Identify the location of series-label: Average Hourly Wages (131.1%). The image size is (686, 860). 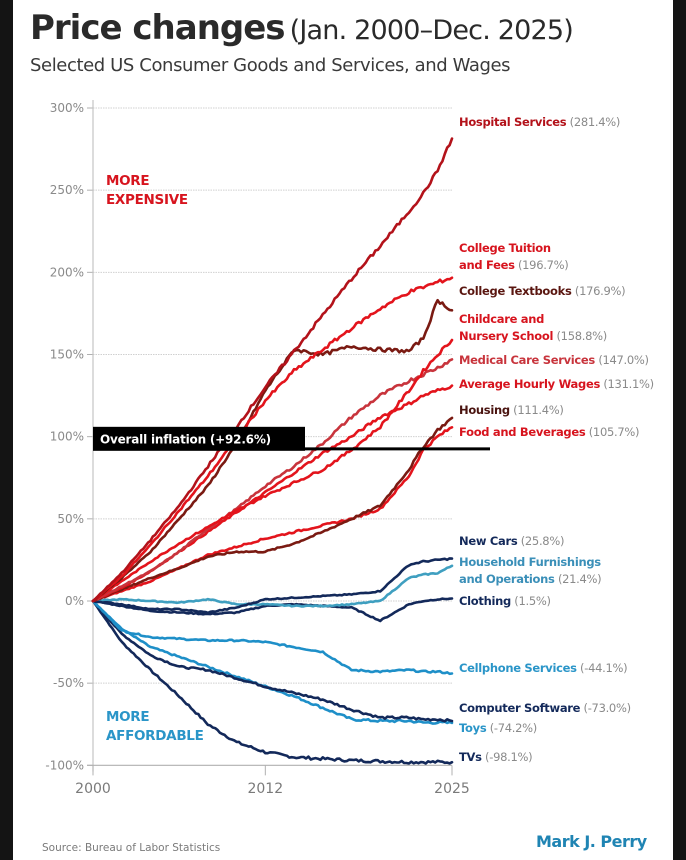
(556, 384).